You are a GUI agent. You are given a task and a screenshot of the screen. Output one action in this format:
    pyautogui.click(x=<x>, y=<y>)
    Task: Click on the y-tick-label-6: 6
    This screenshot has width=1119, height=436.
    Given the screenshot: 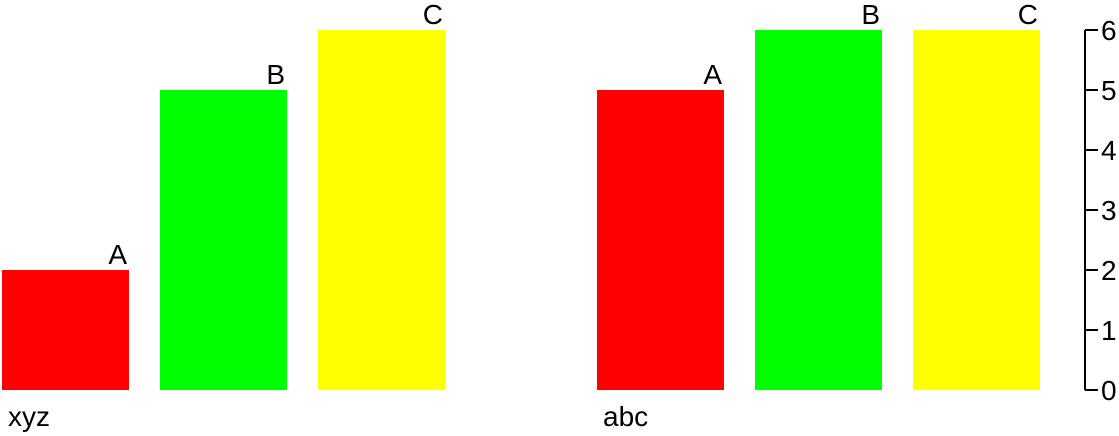 What is the action you would take?
    pyautogui.click(x=1109, y=30)
    